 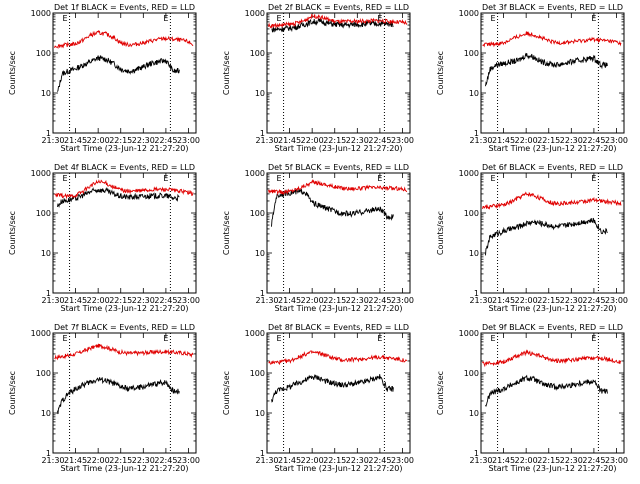 What do you see at coordinates (552, 167) in the screenshot?
I see `plot-title: Det 6f BLACK = Events, RED = LLD` at bounding box center [552, 167].